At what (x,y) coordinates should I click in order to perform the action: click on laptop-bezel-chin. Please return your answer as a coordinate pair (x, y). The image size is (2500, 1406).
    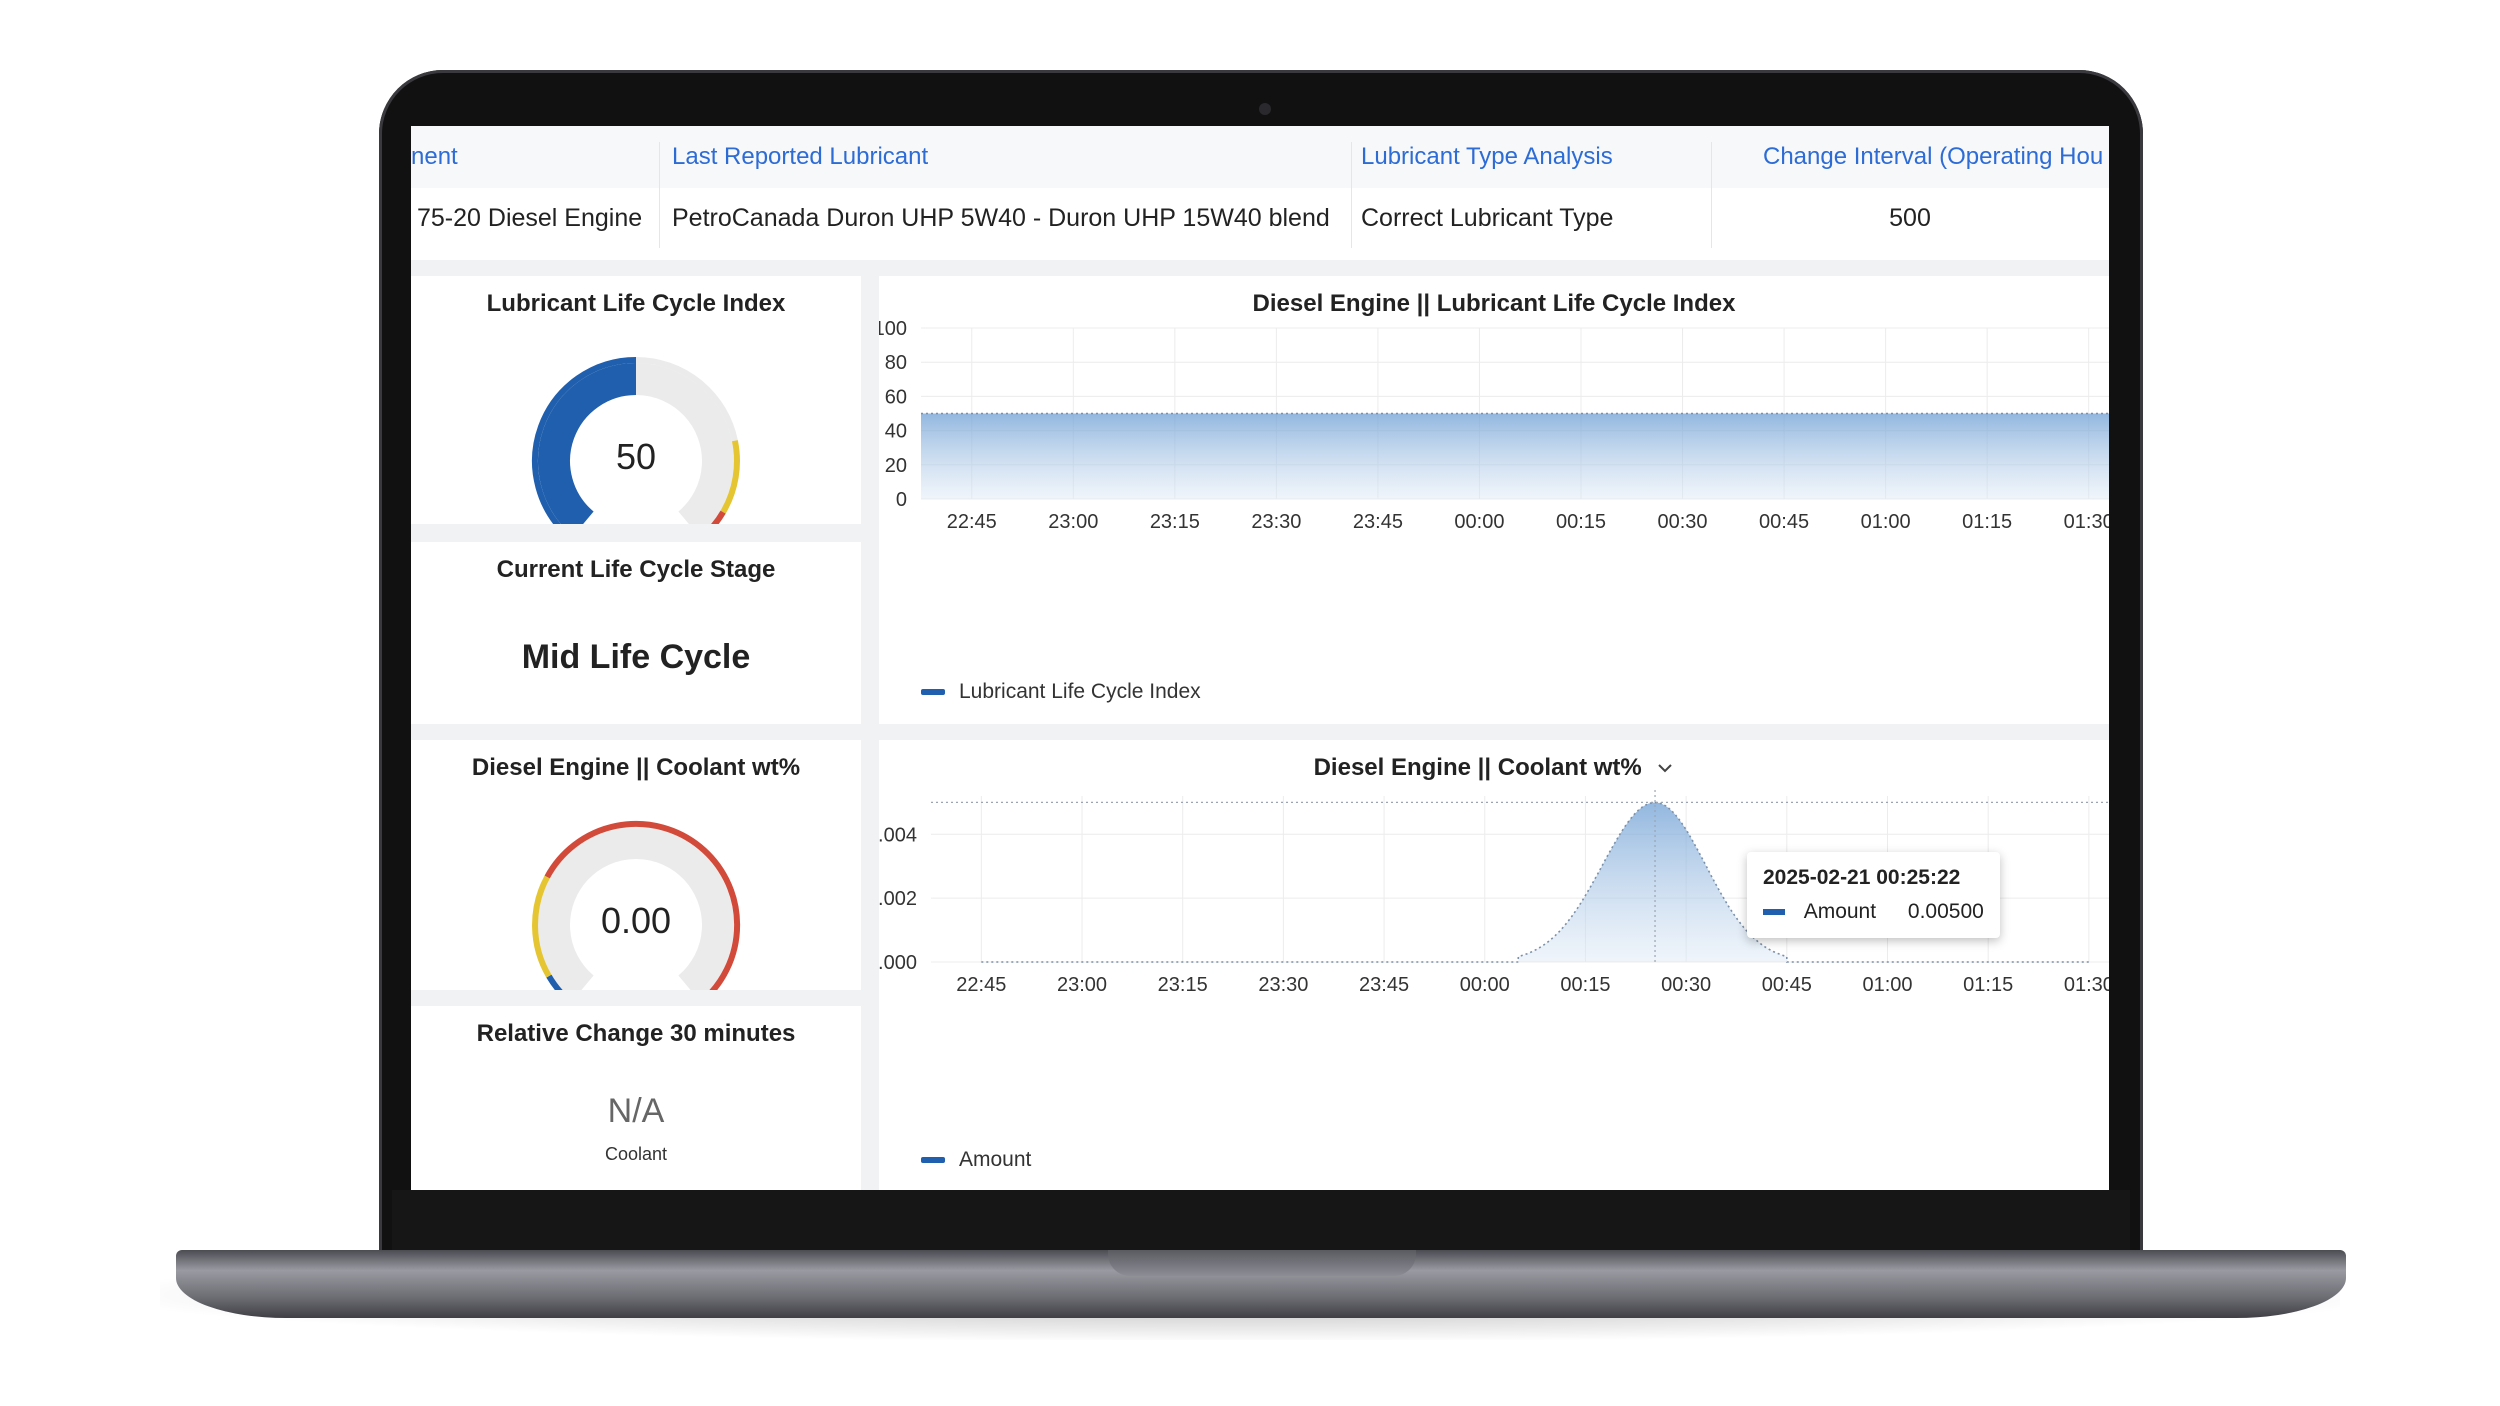
    Looking at the image, I should click on (1261, 1221).